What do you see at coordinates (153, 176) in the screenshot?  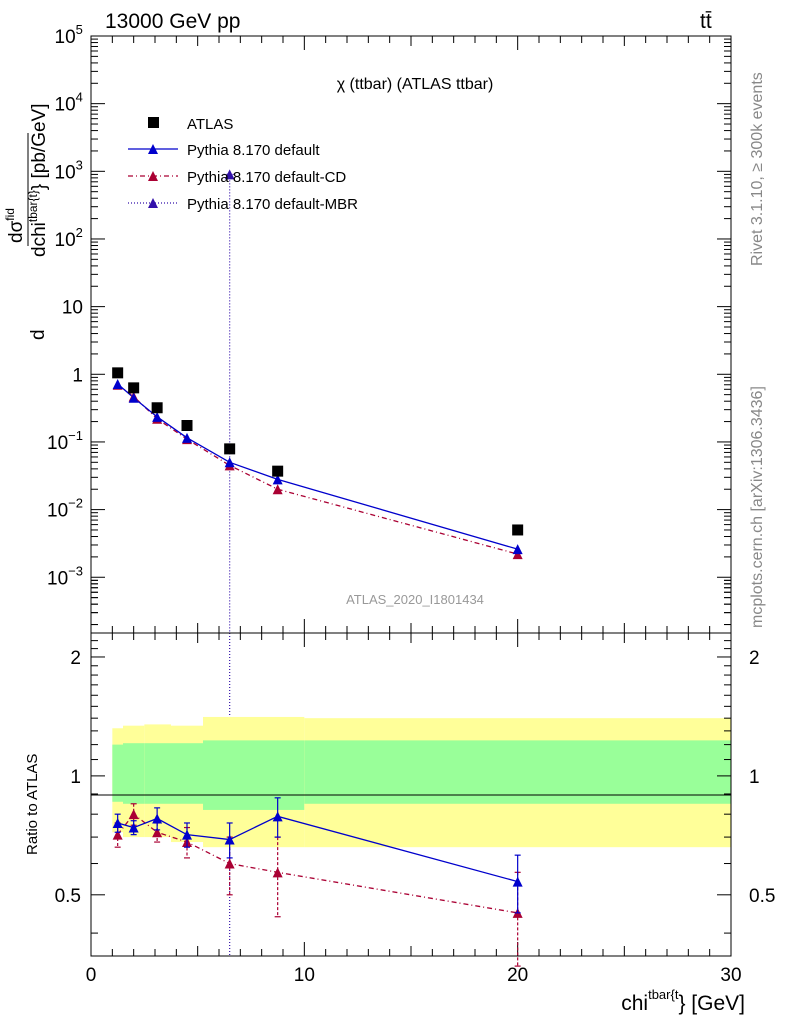 I see `legend-marker-cd` at bounding box center [153, 176].